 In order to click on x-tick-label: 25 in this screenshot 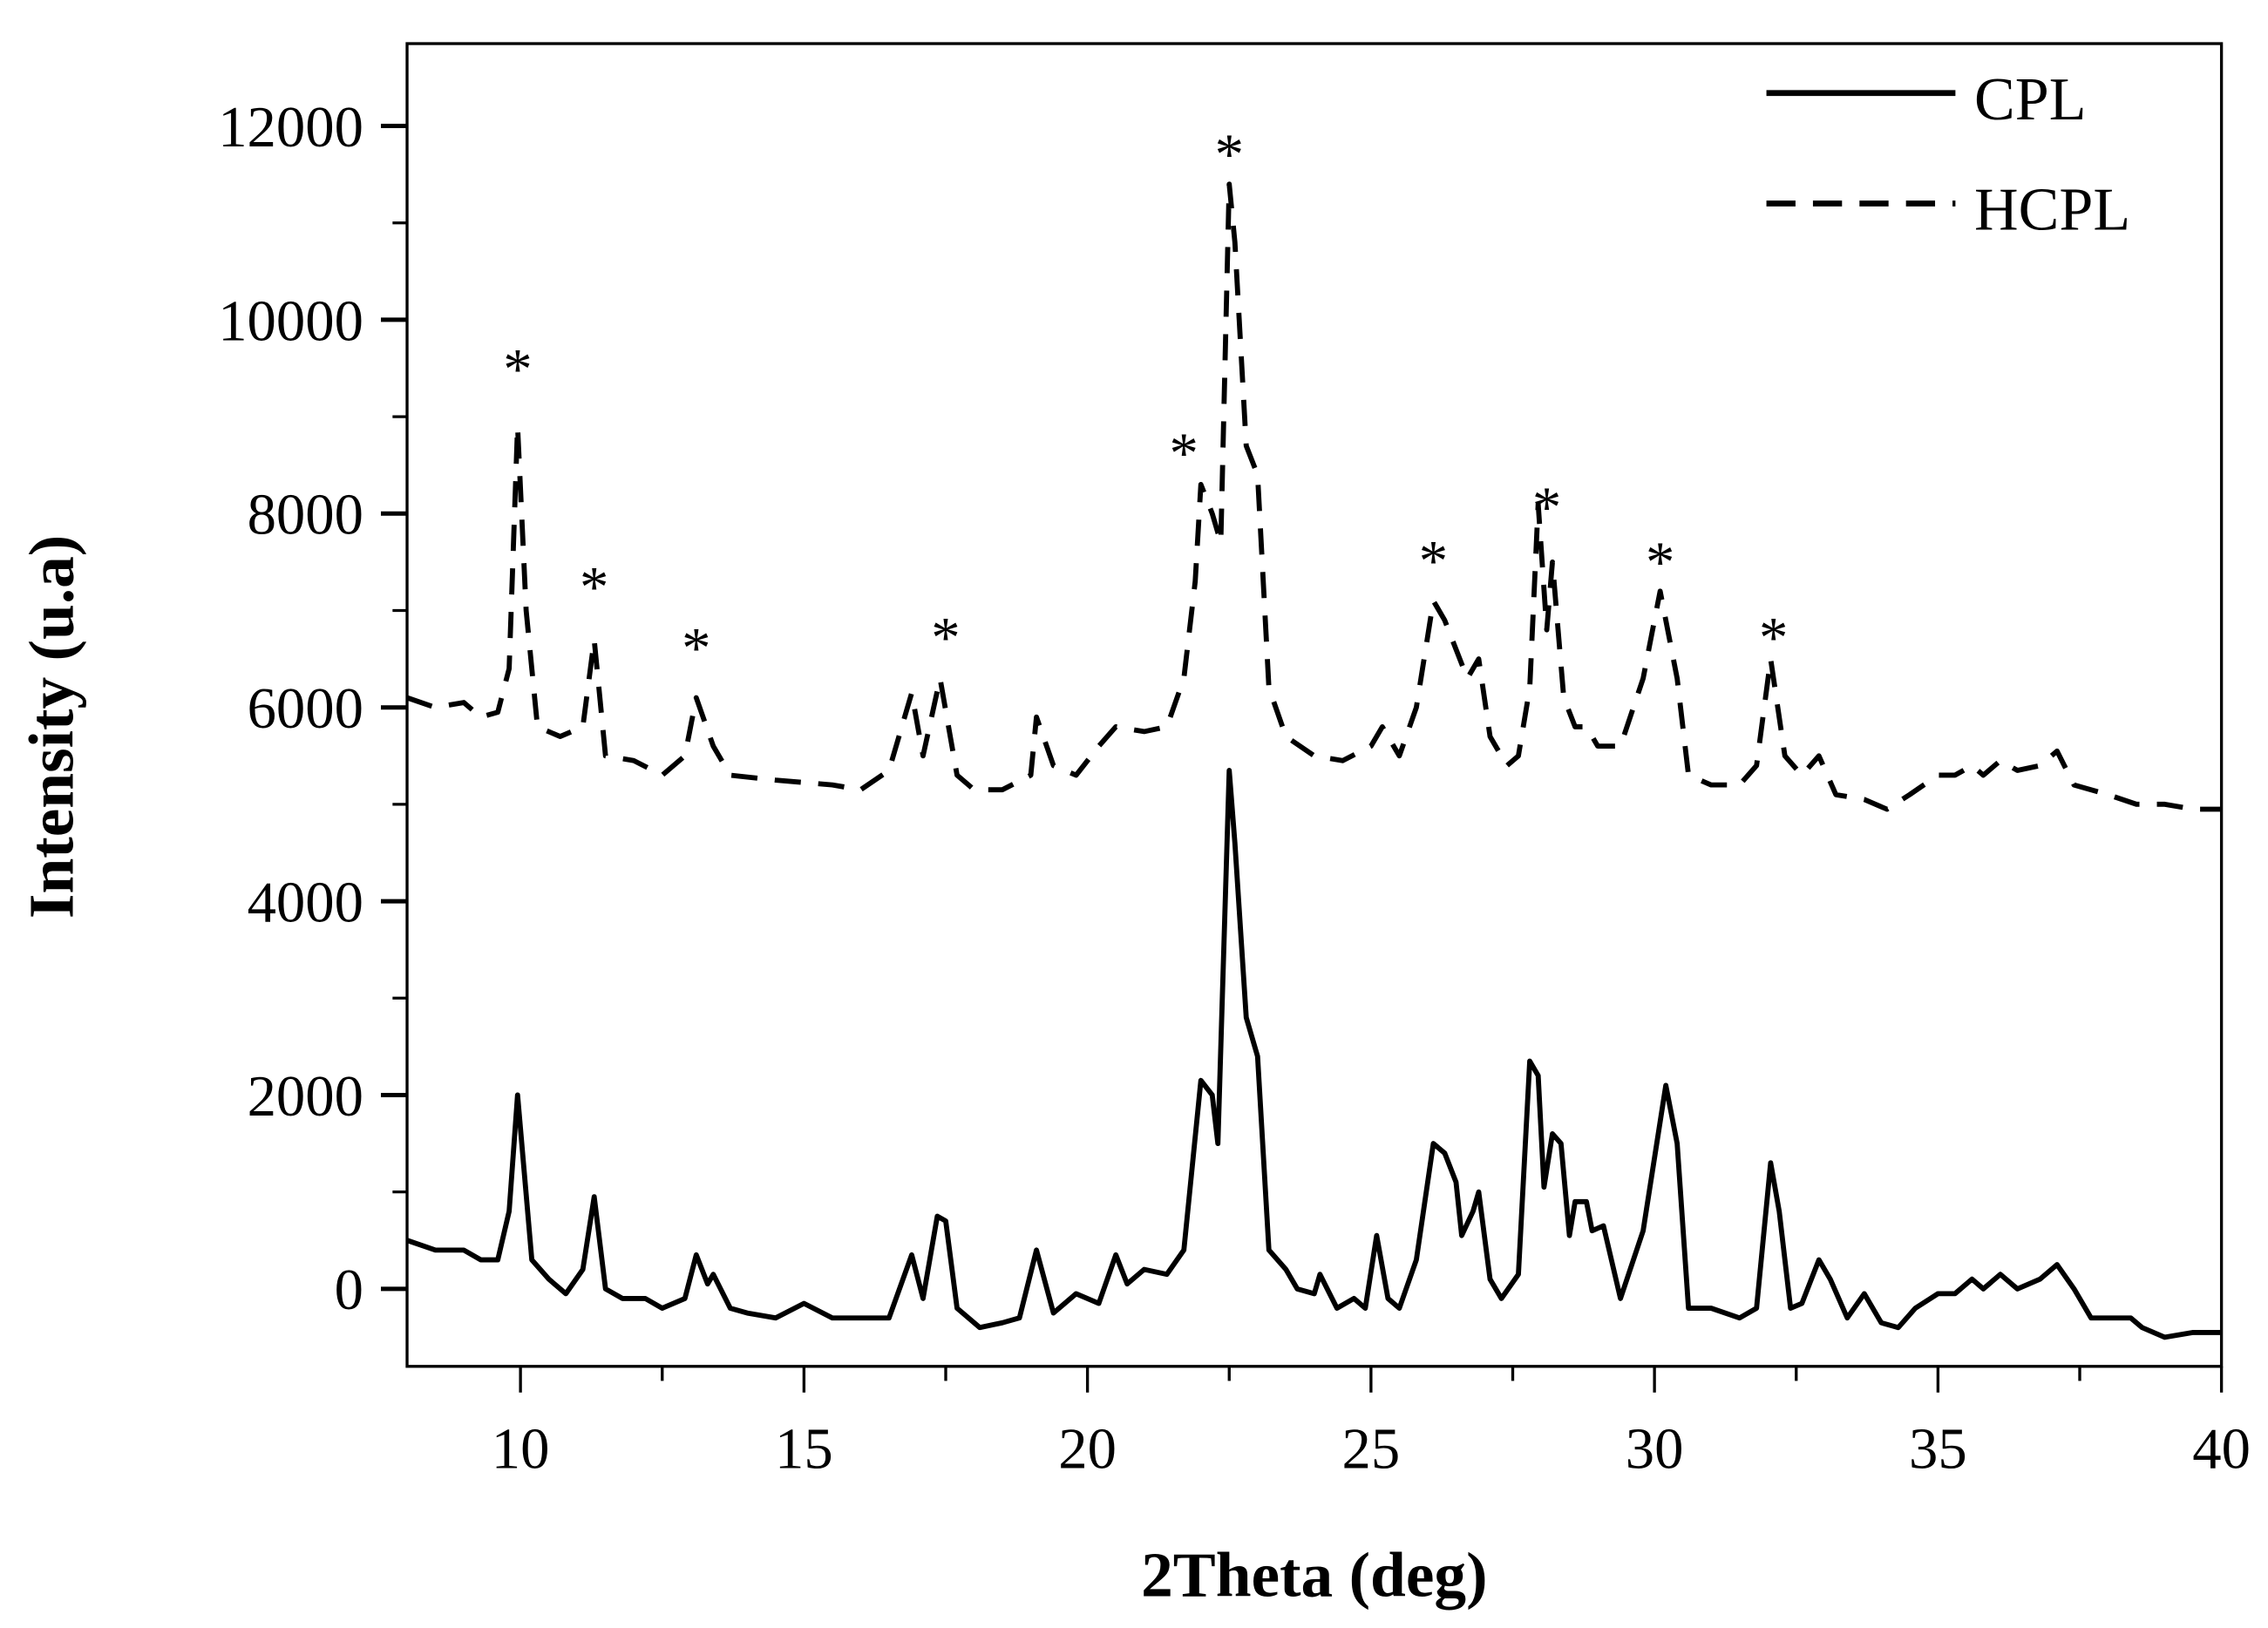, I will do `click(1371, 1450)`.